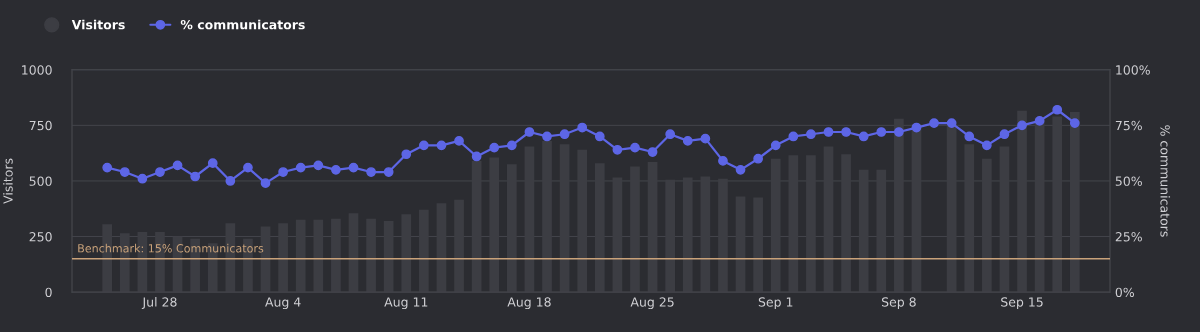 The image size is (1200, 332). Describe the element at coordinates (1128, 237) in the screenshot. I see `y2-tick-label: 25%` at that location.